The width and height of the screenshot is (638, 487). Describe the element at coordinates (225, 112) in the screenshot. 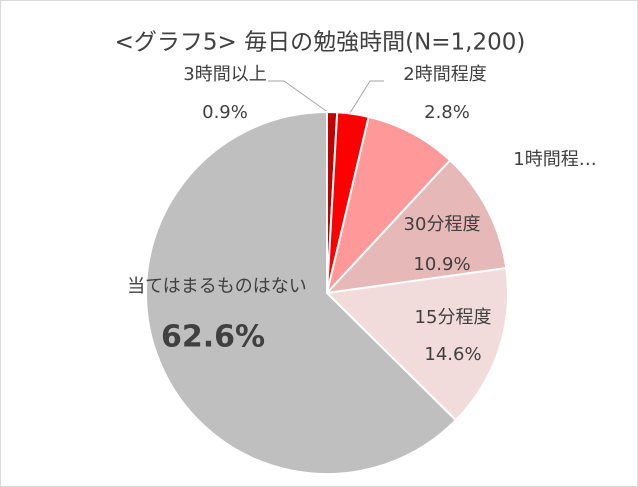

I see `value-label: 0.9%` at that location.